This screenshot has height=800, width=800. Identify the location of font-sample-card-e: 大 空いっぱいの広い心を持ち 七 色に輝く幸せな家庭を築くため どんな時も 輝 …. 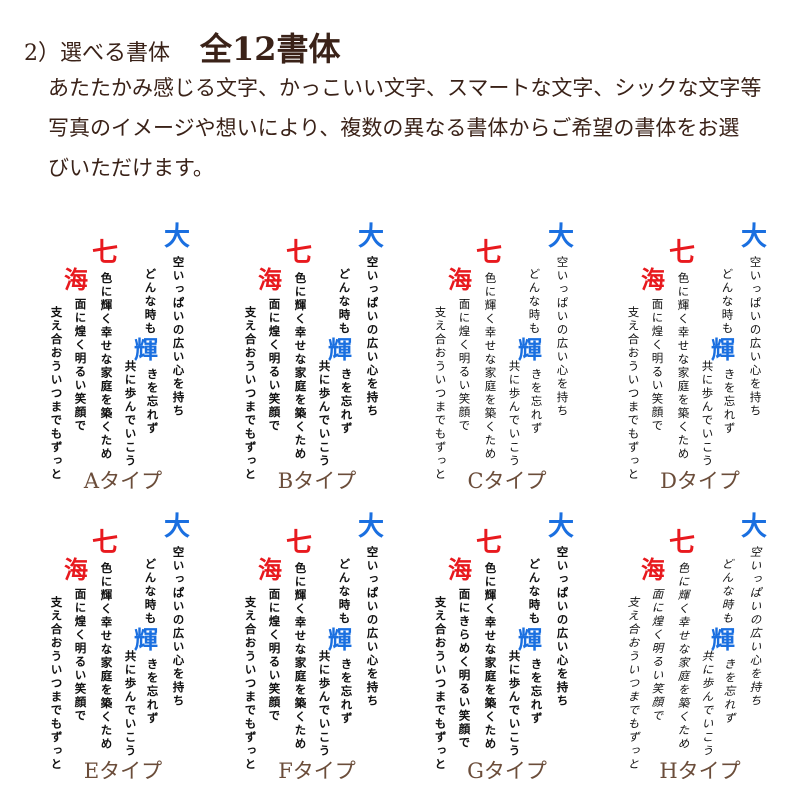
(123, 645).